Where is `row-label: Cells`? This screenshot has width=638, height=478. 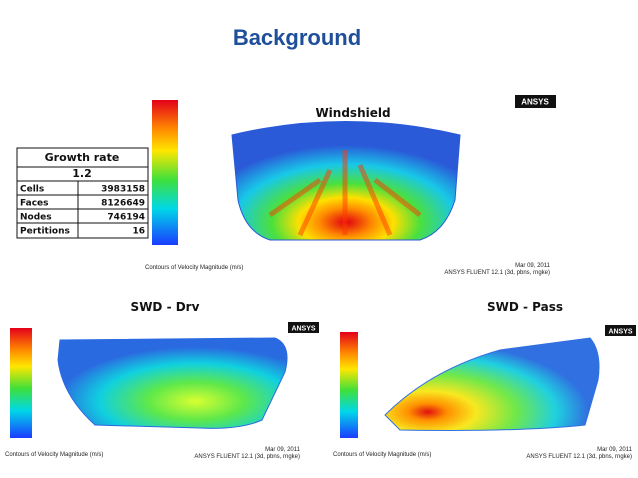
row-label: Cells is located at coordinates (32, 190).